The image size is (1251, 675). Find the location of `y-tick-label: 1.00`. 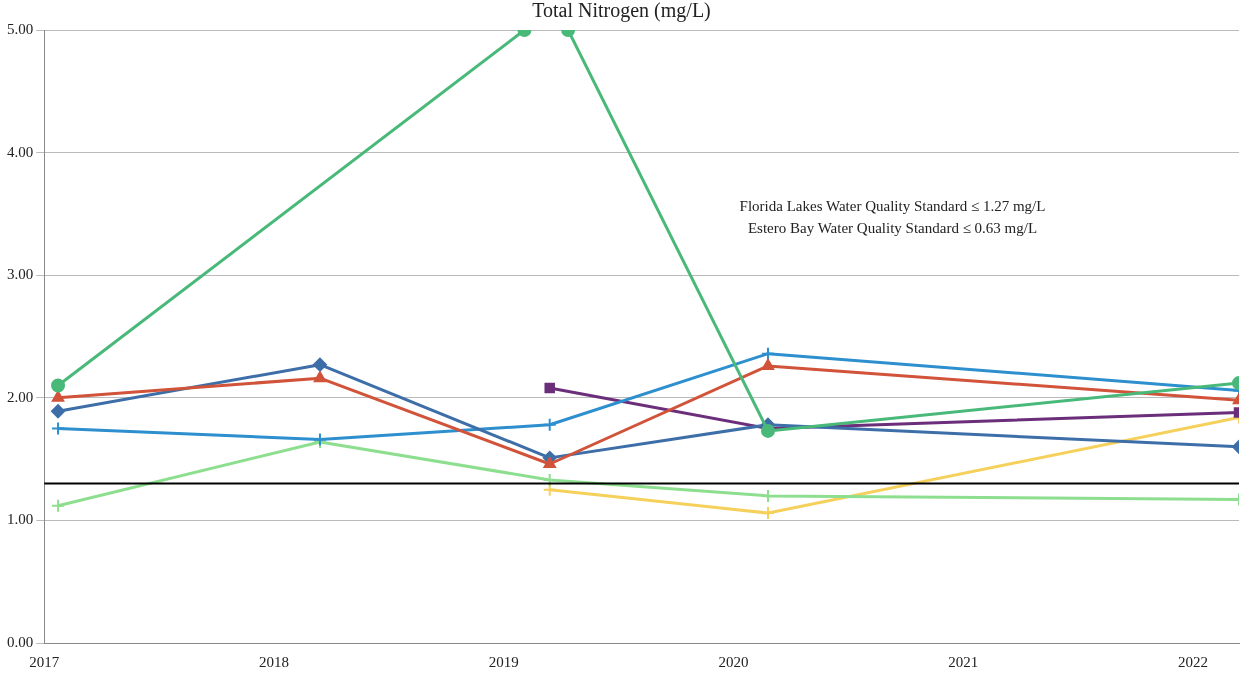

y-tick-label: 1.00 is located at coordinates (20, 519).